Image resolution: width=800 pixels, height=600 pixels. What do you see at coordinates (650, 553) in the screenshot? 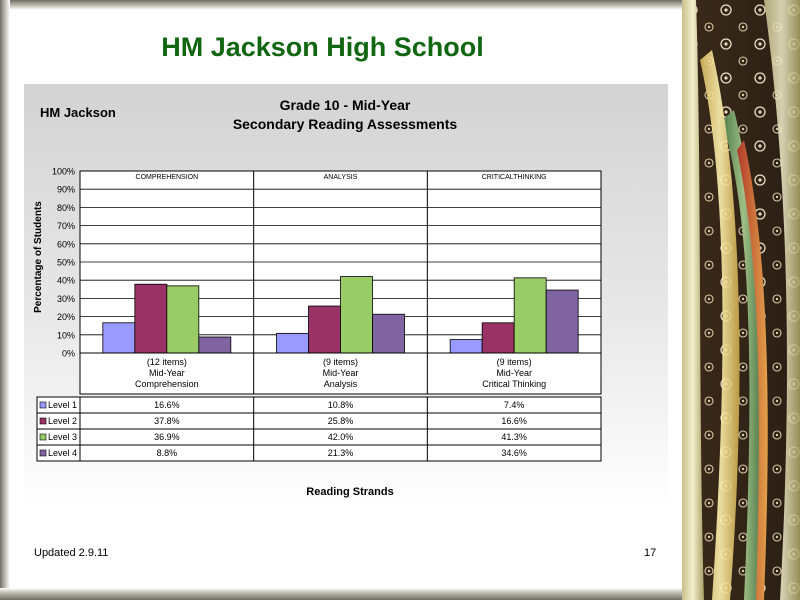
I see `page-number: 17` at bounding box center [650, 553].